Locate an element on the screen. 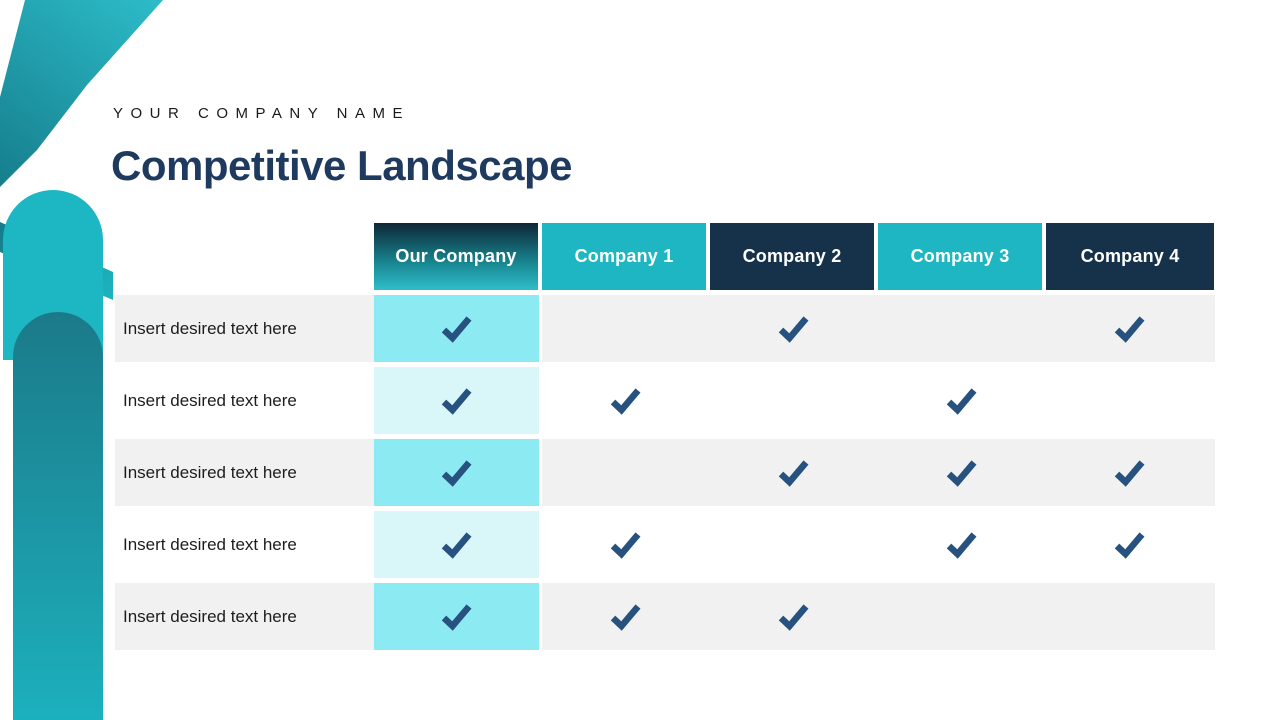 Image resolution: width=1280 pixels, height=720 pixels. column-header-company-3: Company 3 is located at coordinates (962, 256).